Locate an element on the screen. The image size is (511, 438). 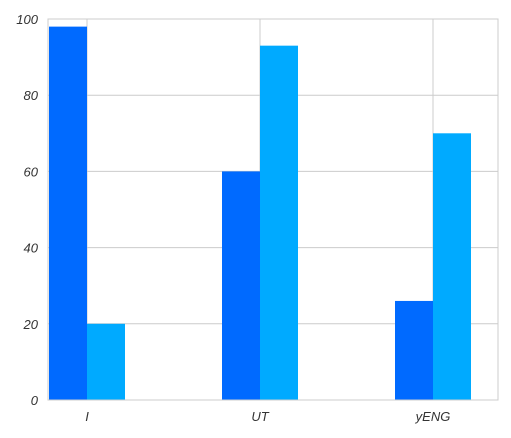
y-tick-label: 100 is located at coordinates (27, 19).